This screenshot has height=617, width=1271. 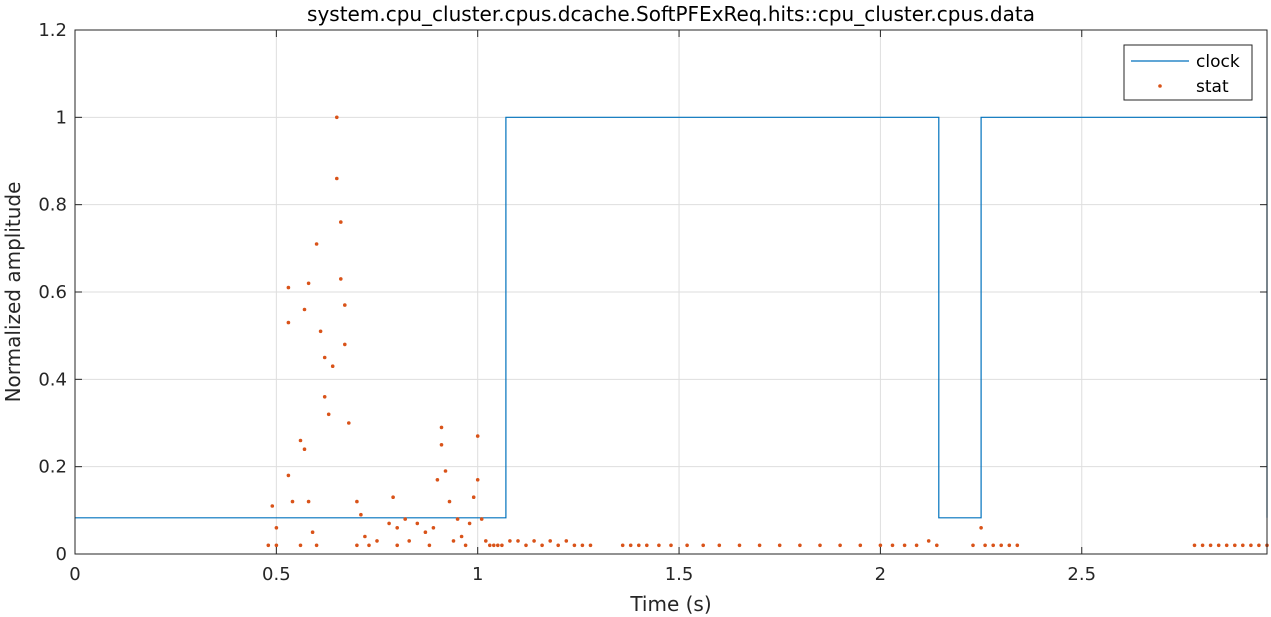 What do you see at coordinates (1218, 62) in the screenshot?
I see `legend-label-clock: clock` at bounding box center [1218, 62].